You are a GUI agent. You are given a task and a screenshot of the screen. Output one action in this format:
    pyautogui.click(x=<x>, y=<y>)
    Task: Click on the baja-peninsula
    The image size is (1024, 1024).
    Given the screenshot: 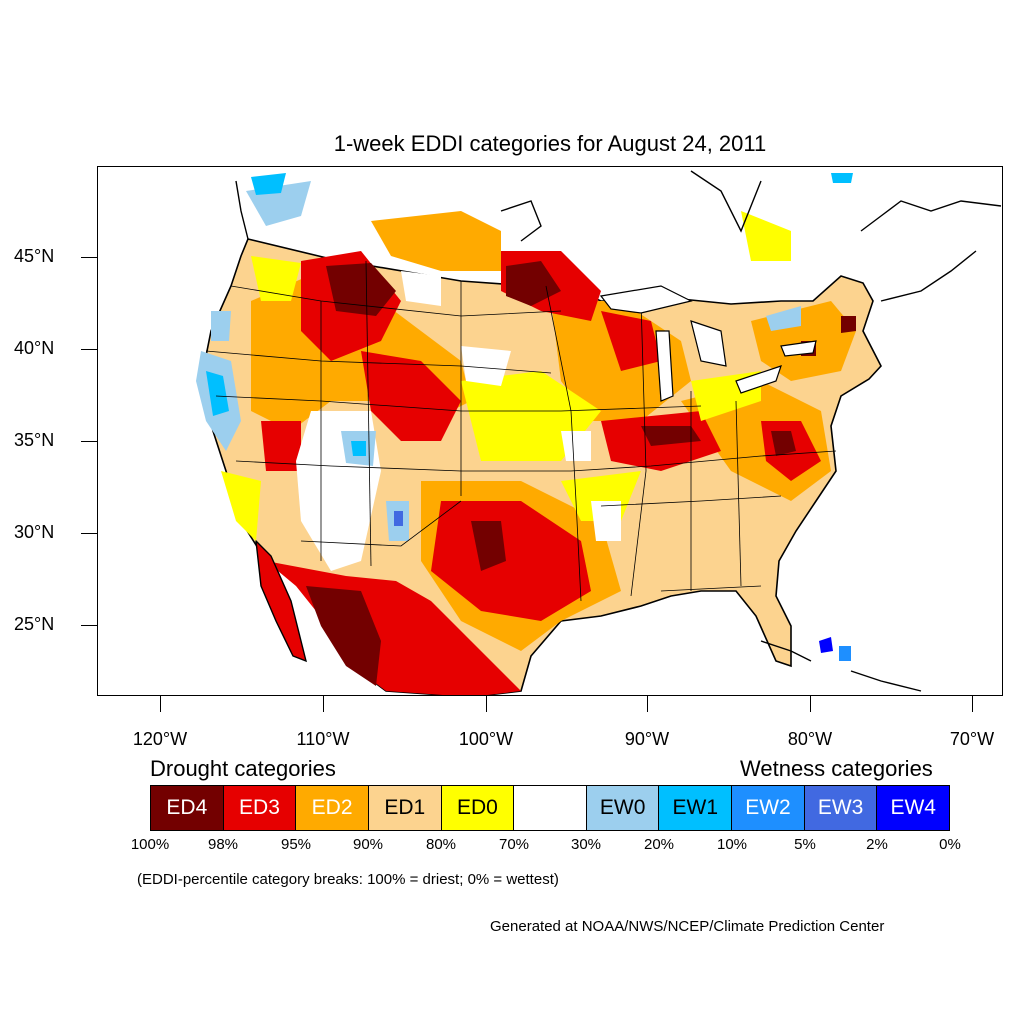 What is the action you would take?
    pyautogui.click(x=281, y=601)
    